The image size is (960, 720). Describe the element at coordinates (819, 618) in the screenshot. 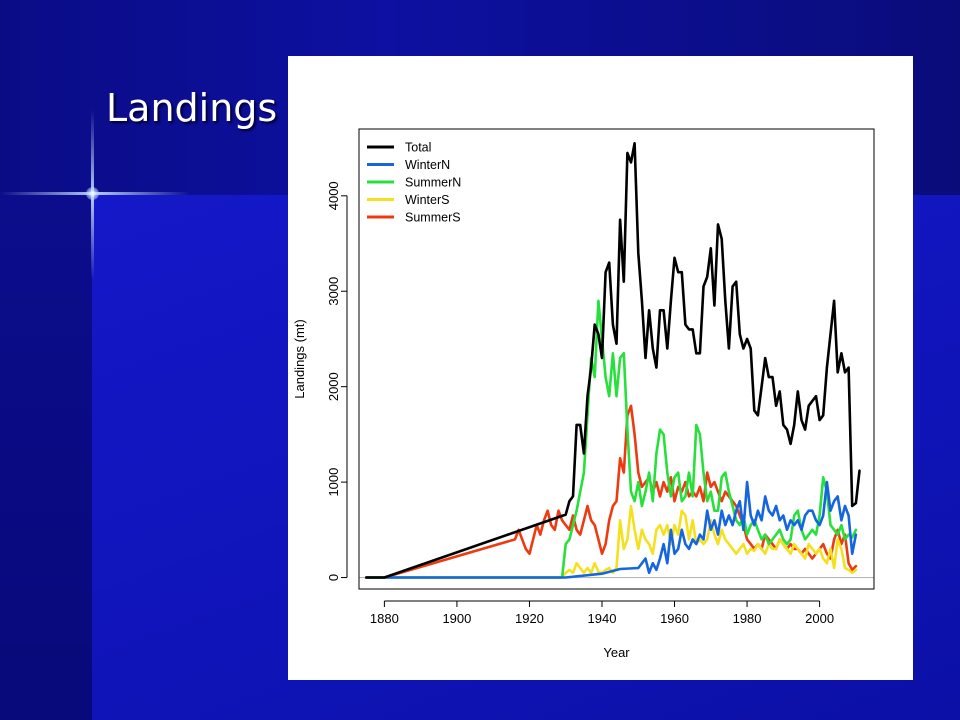

I see `x-tick-label: 2000` at that location.